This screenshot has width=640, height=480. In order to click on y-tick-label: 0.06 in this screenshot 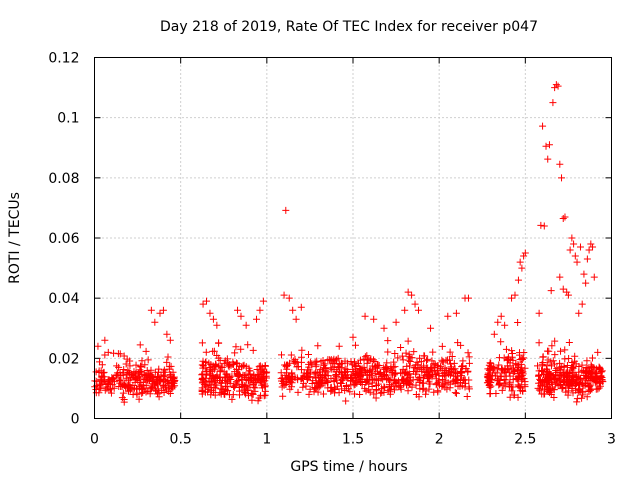, I will do `click(63, 239)`.